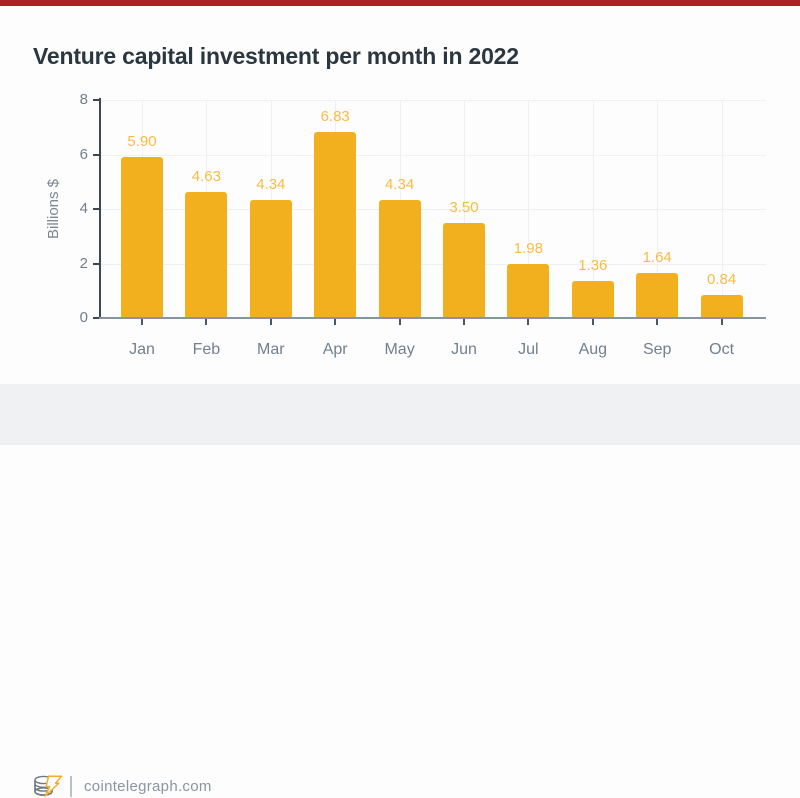 Image resolution: width=800 pixels, height=798 pixels. I want to click on bar-may, so click(399, 258).